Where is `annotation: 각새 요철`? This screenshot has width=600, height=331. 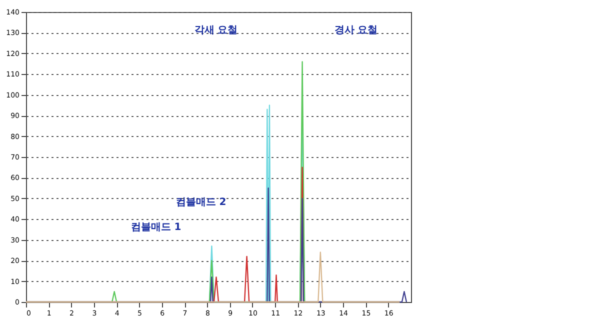
annotation: 각새 요철 is located at coordinates (216, 30).